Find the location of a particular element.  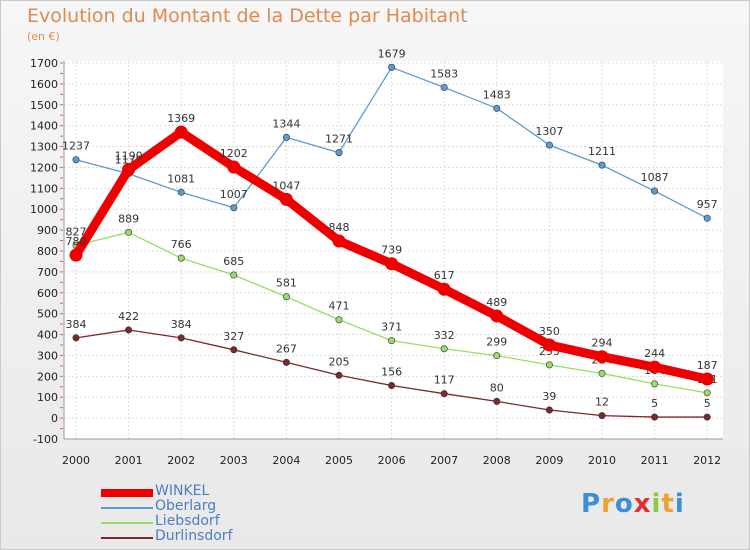

data-label-liebsdorf: 471 is located at coordinates (339, 306).